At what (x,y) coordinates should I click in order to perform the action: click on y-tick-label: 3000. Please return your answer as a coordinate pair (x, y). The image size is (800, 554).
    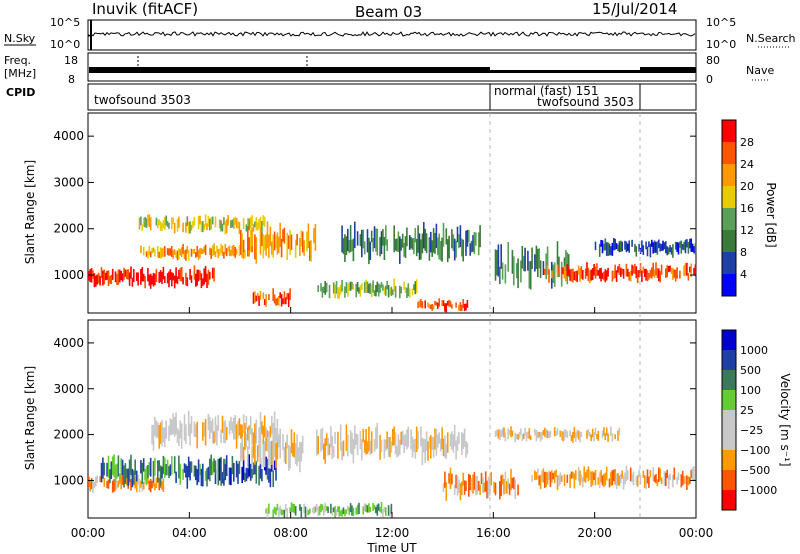
    Looking at the image, I should click on (68, 389).